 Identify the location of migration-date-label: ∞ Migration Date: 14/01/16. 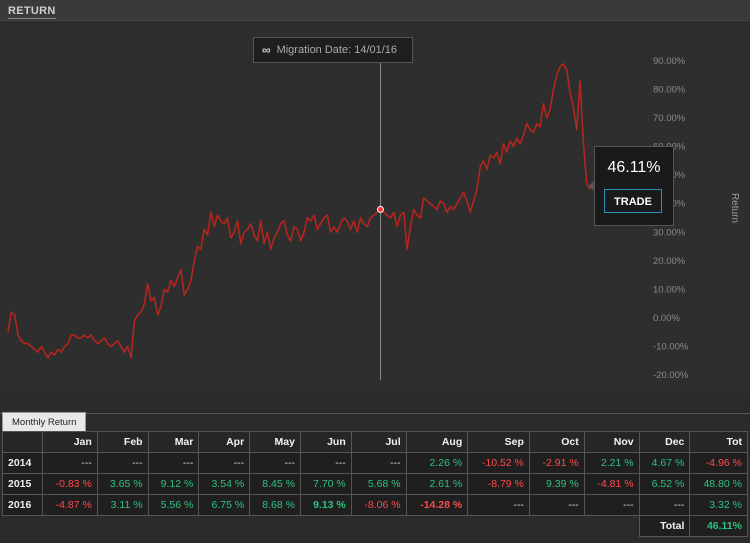
(333, 50).